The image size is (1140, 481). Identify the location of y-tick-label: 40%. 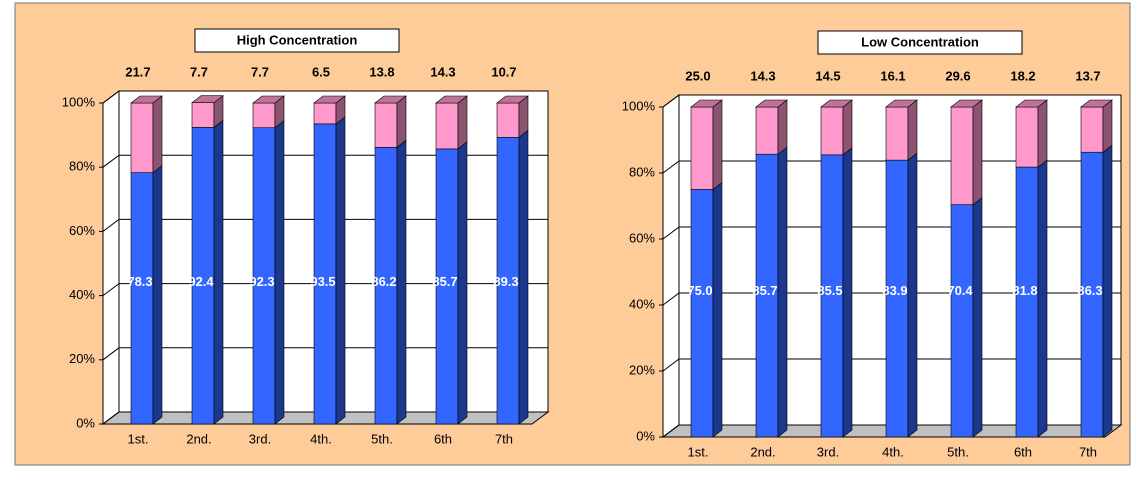
(82, 294).